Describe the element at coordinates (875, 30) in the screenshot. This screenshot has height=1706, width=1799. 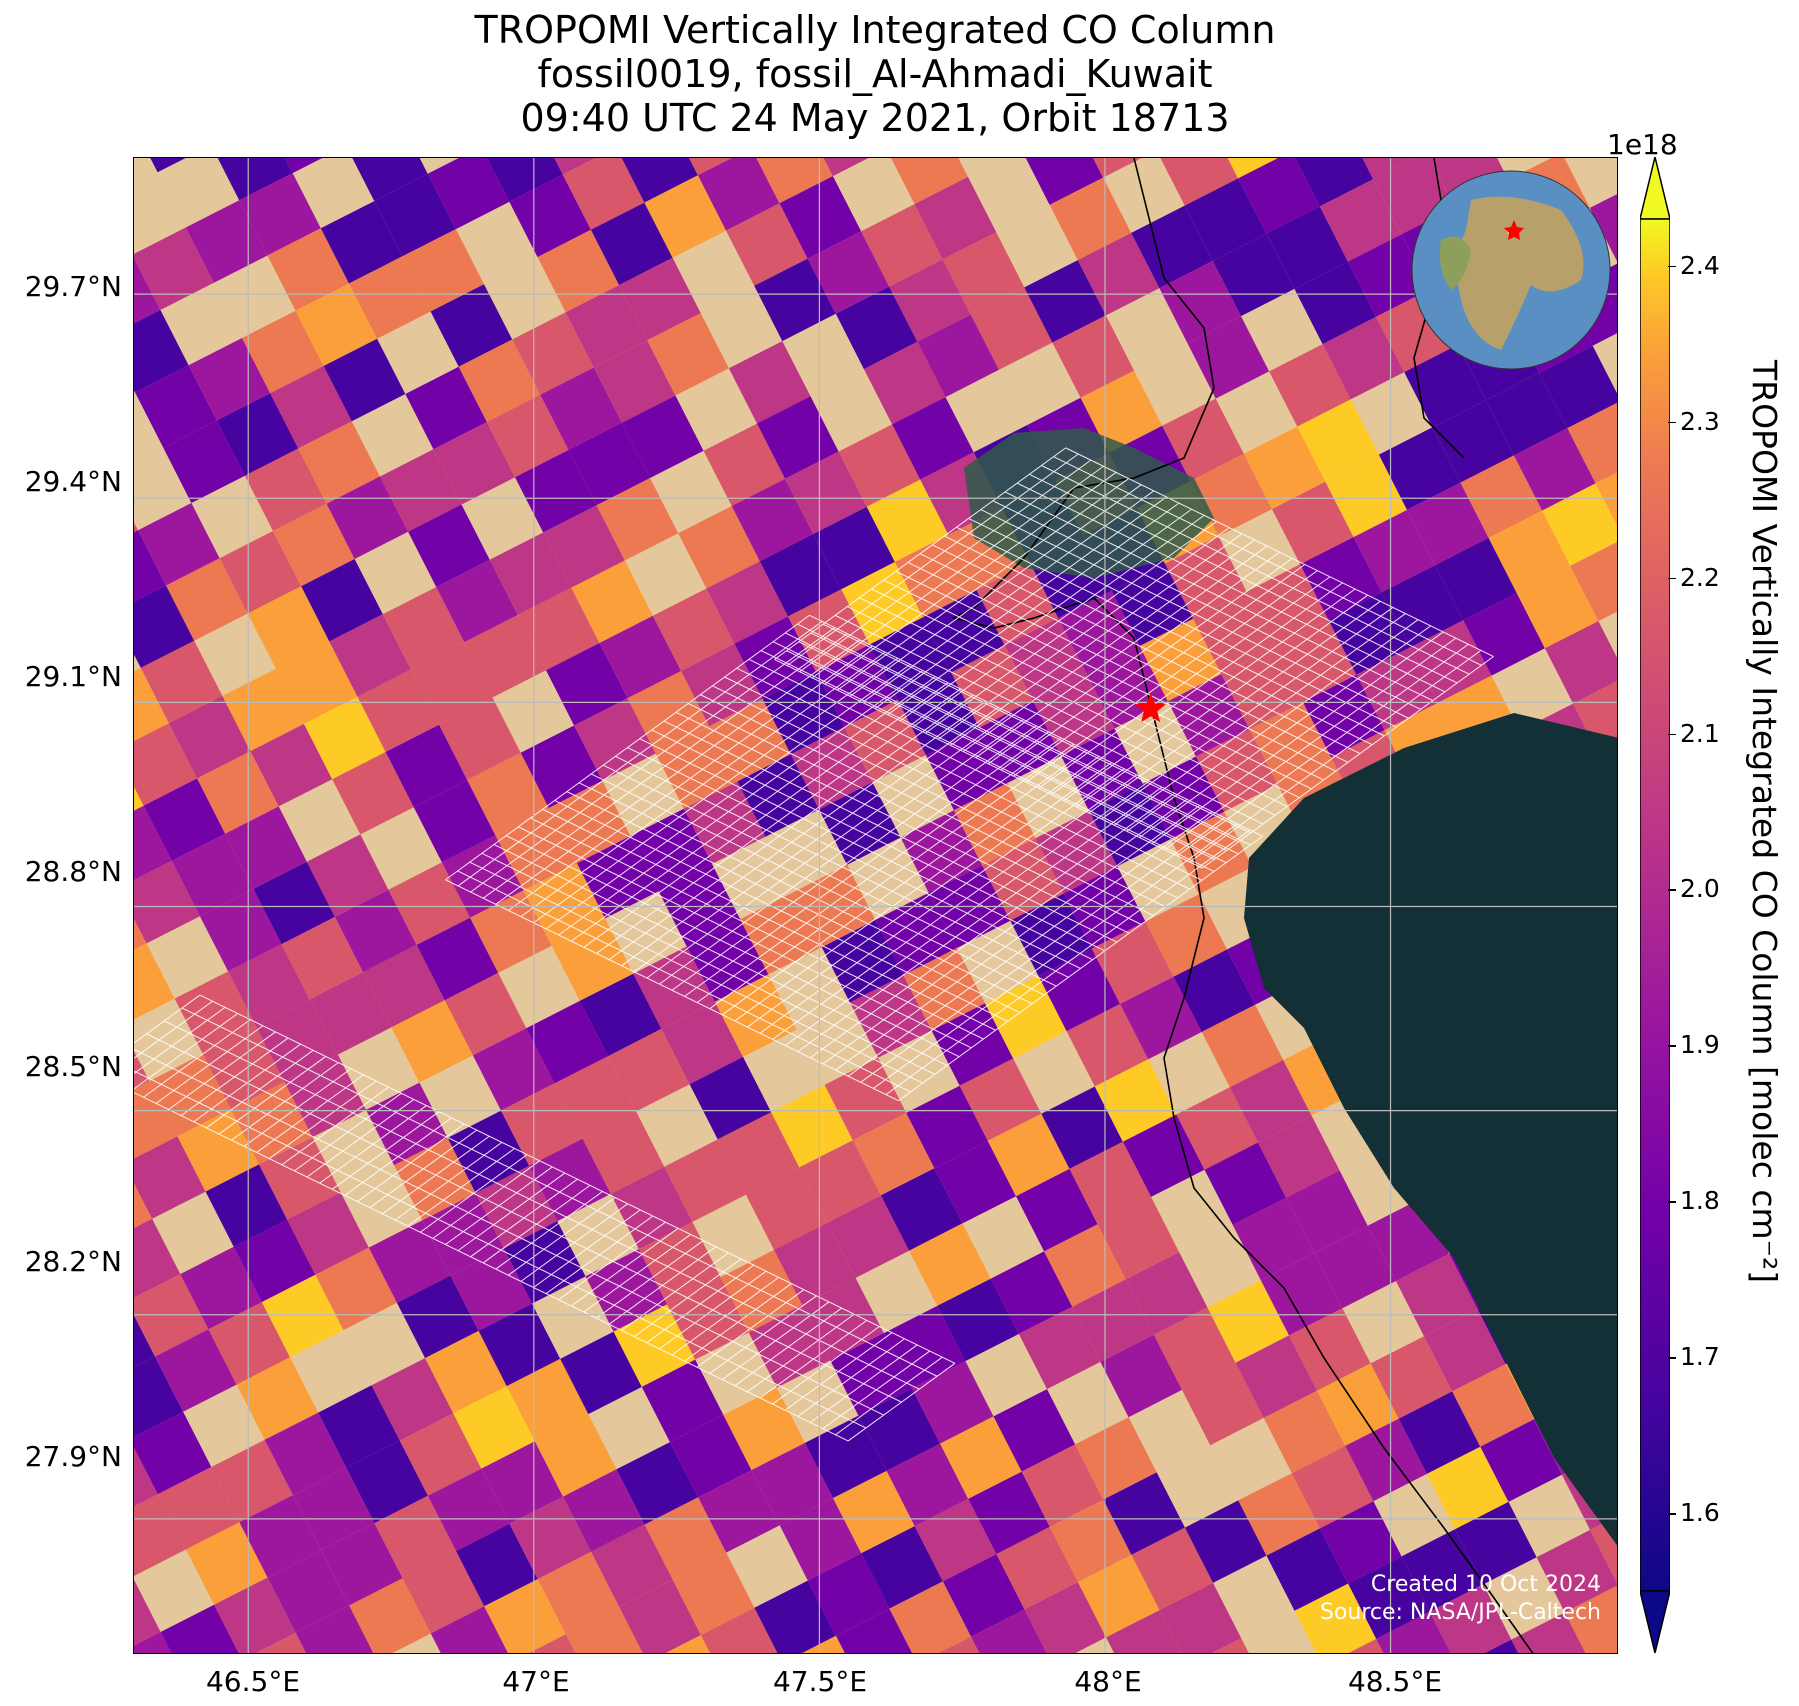
I see `chart-title-line-1: TROPOMI Vertically Integrated CO Column` at that location.